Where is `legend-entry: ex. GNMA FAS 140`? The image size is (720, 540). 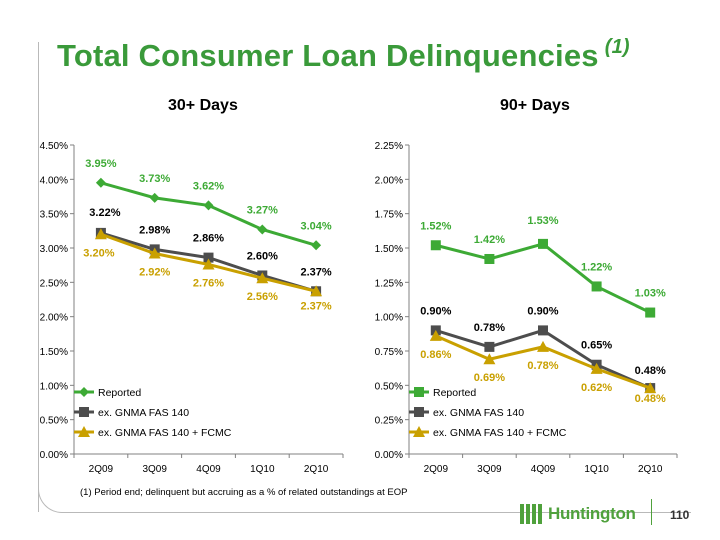 legend-entry: ex. GNMA FAS 140 is located at coordinates (143, 413).